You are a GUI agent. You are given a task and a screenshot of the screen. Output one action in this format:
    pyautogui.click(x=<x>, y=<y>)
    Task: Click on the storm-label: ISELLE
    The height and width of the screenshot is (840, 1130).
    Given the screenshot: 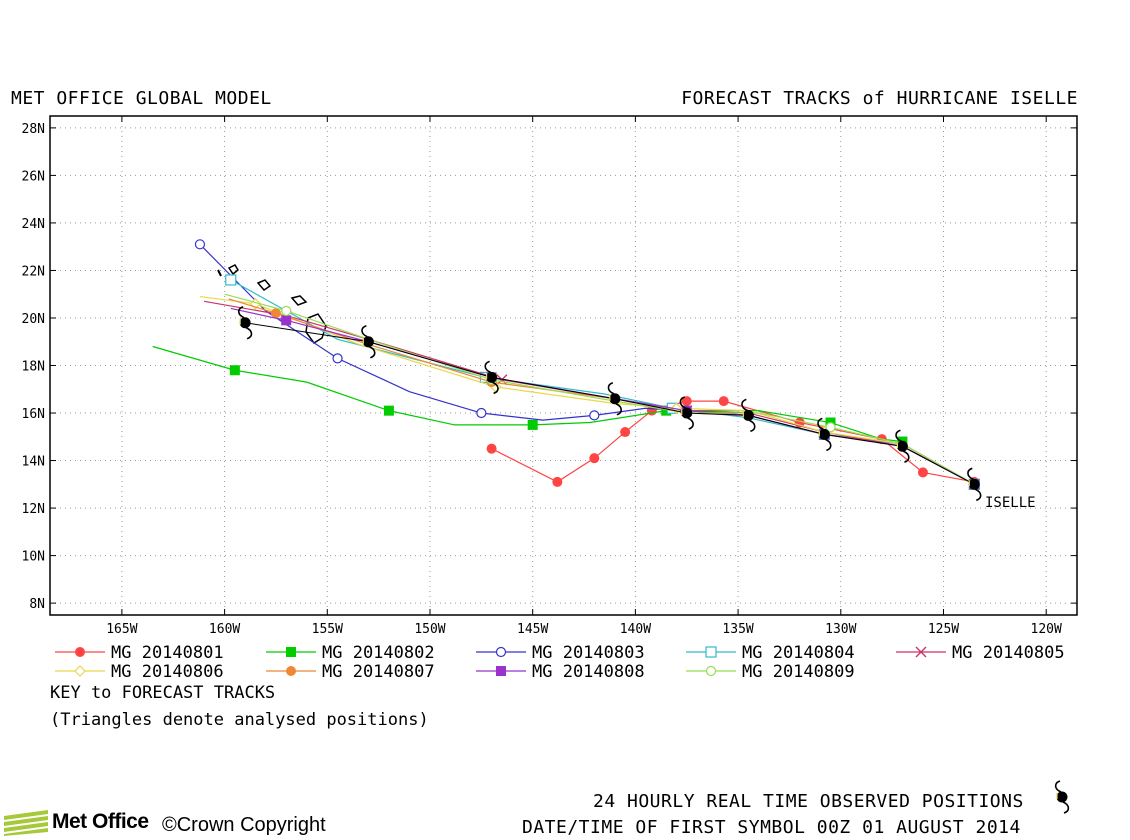 What is the action you would take?
    pyautogui.click(x=1010, y=503)
    